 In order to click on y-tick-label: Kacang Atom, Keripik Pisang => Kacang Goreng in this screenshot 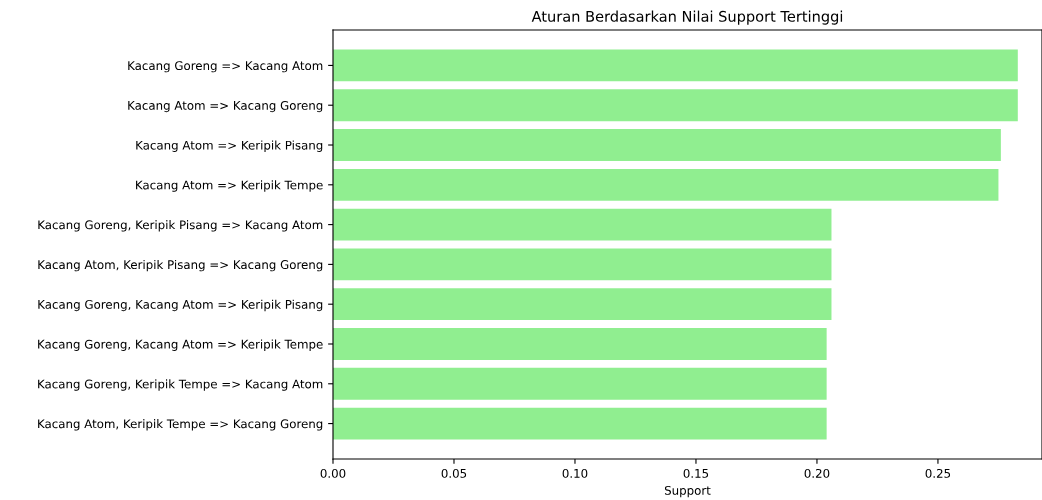, I will do `click(180, 265)`.